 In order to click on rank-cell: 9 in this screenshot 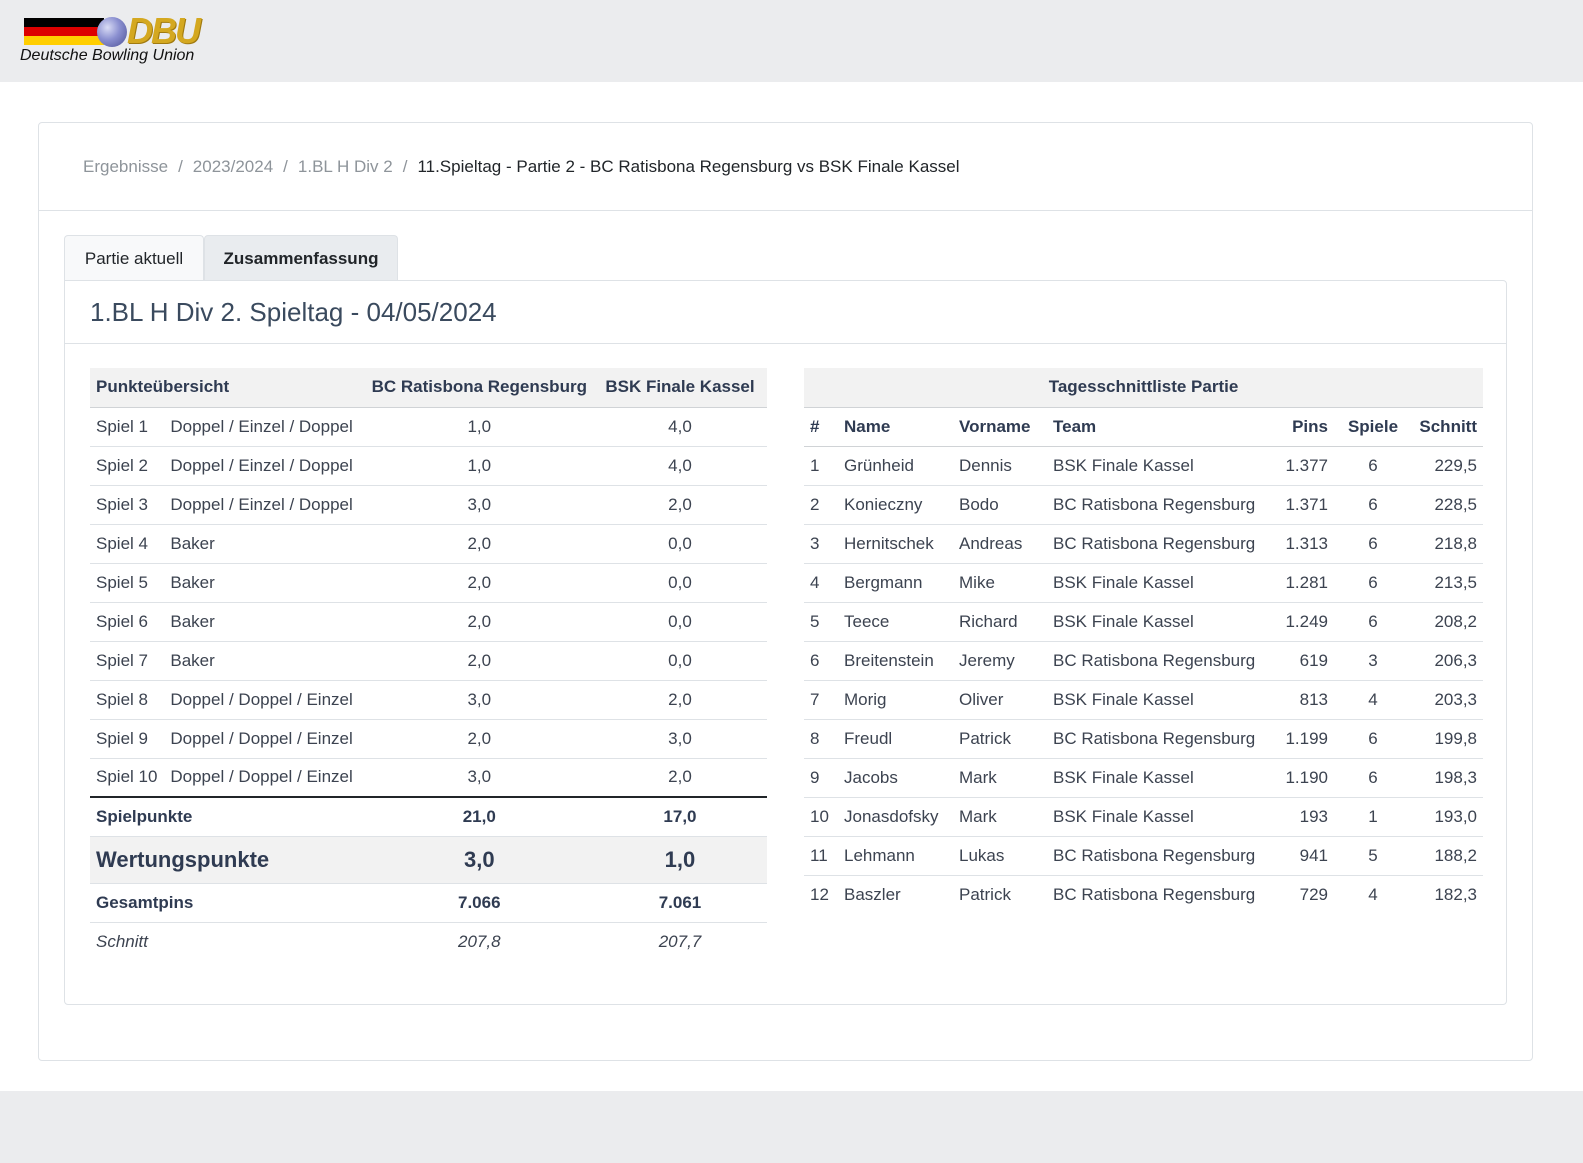, I will do `click(815, 777)`.